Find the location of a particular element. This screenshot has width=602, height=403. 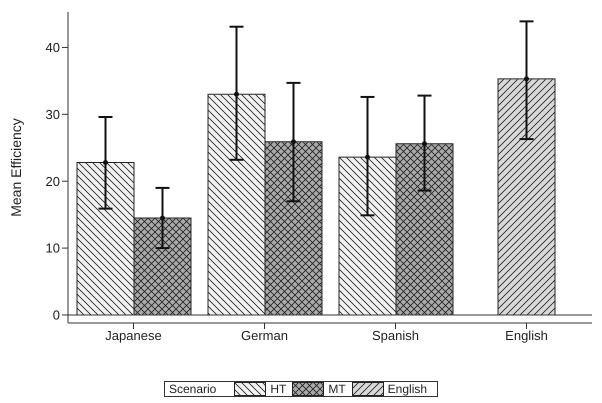

x-tick-label: German is located at coordinates (264, 336).